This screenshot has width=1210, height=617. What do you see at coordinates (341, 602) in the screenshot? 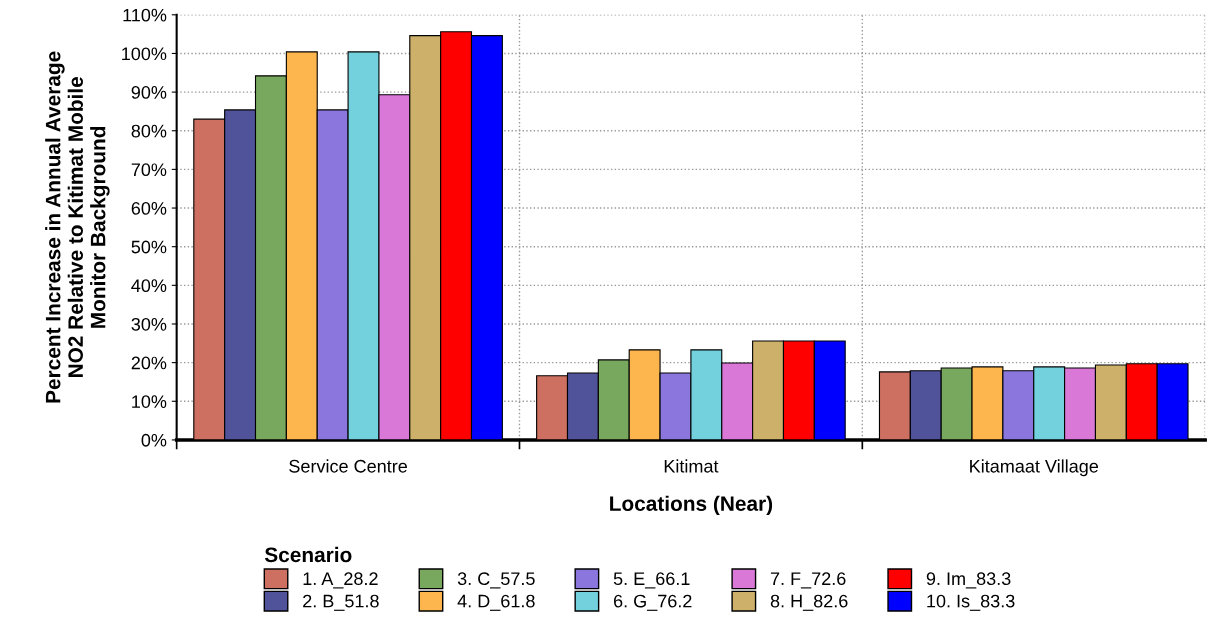
I see `legend-label: 2. B_51.8` at bounding box center [341, 602].